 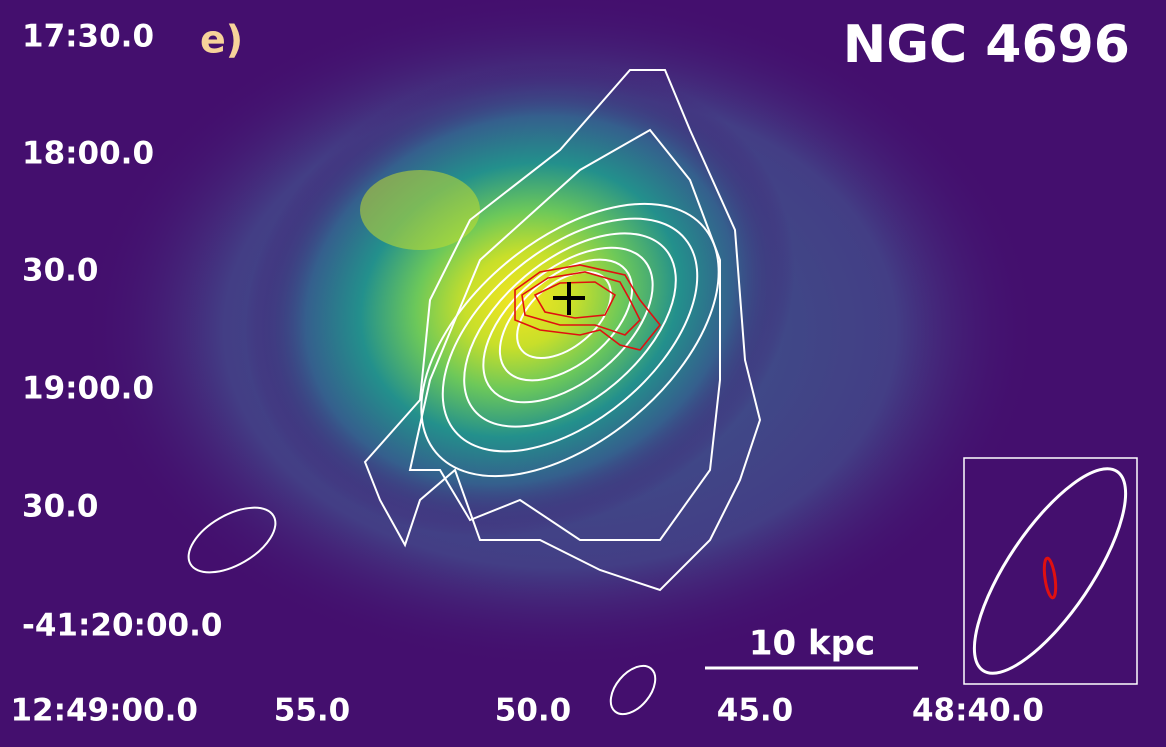 I want to click on title: NGC 4696, so click(x=986, y=45).